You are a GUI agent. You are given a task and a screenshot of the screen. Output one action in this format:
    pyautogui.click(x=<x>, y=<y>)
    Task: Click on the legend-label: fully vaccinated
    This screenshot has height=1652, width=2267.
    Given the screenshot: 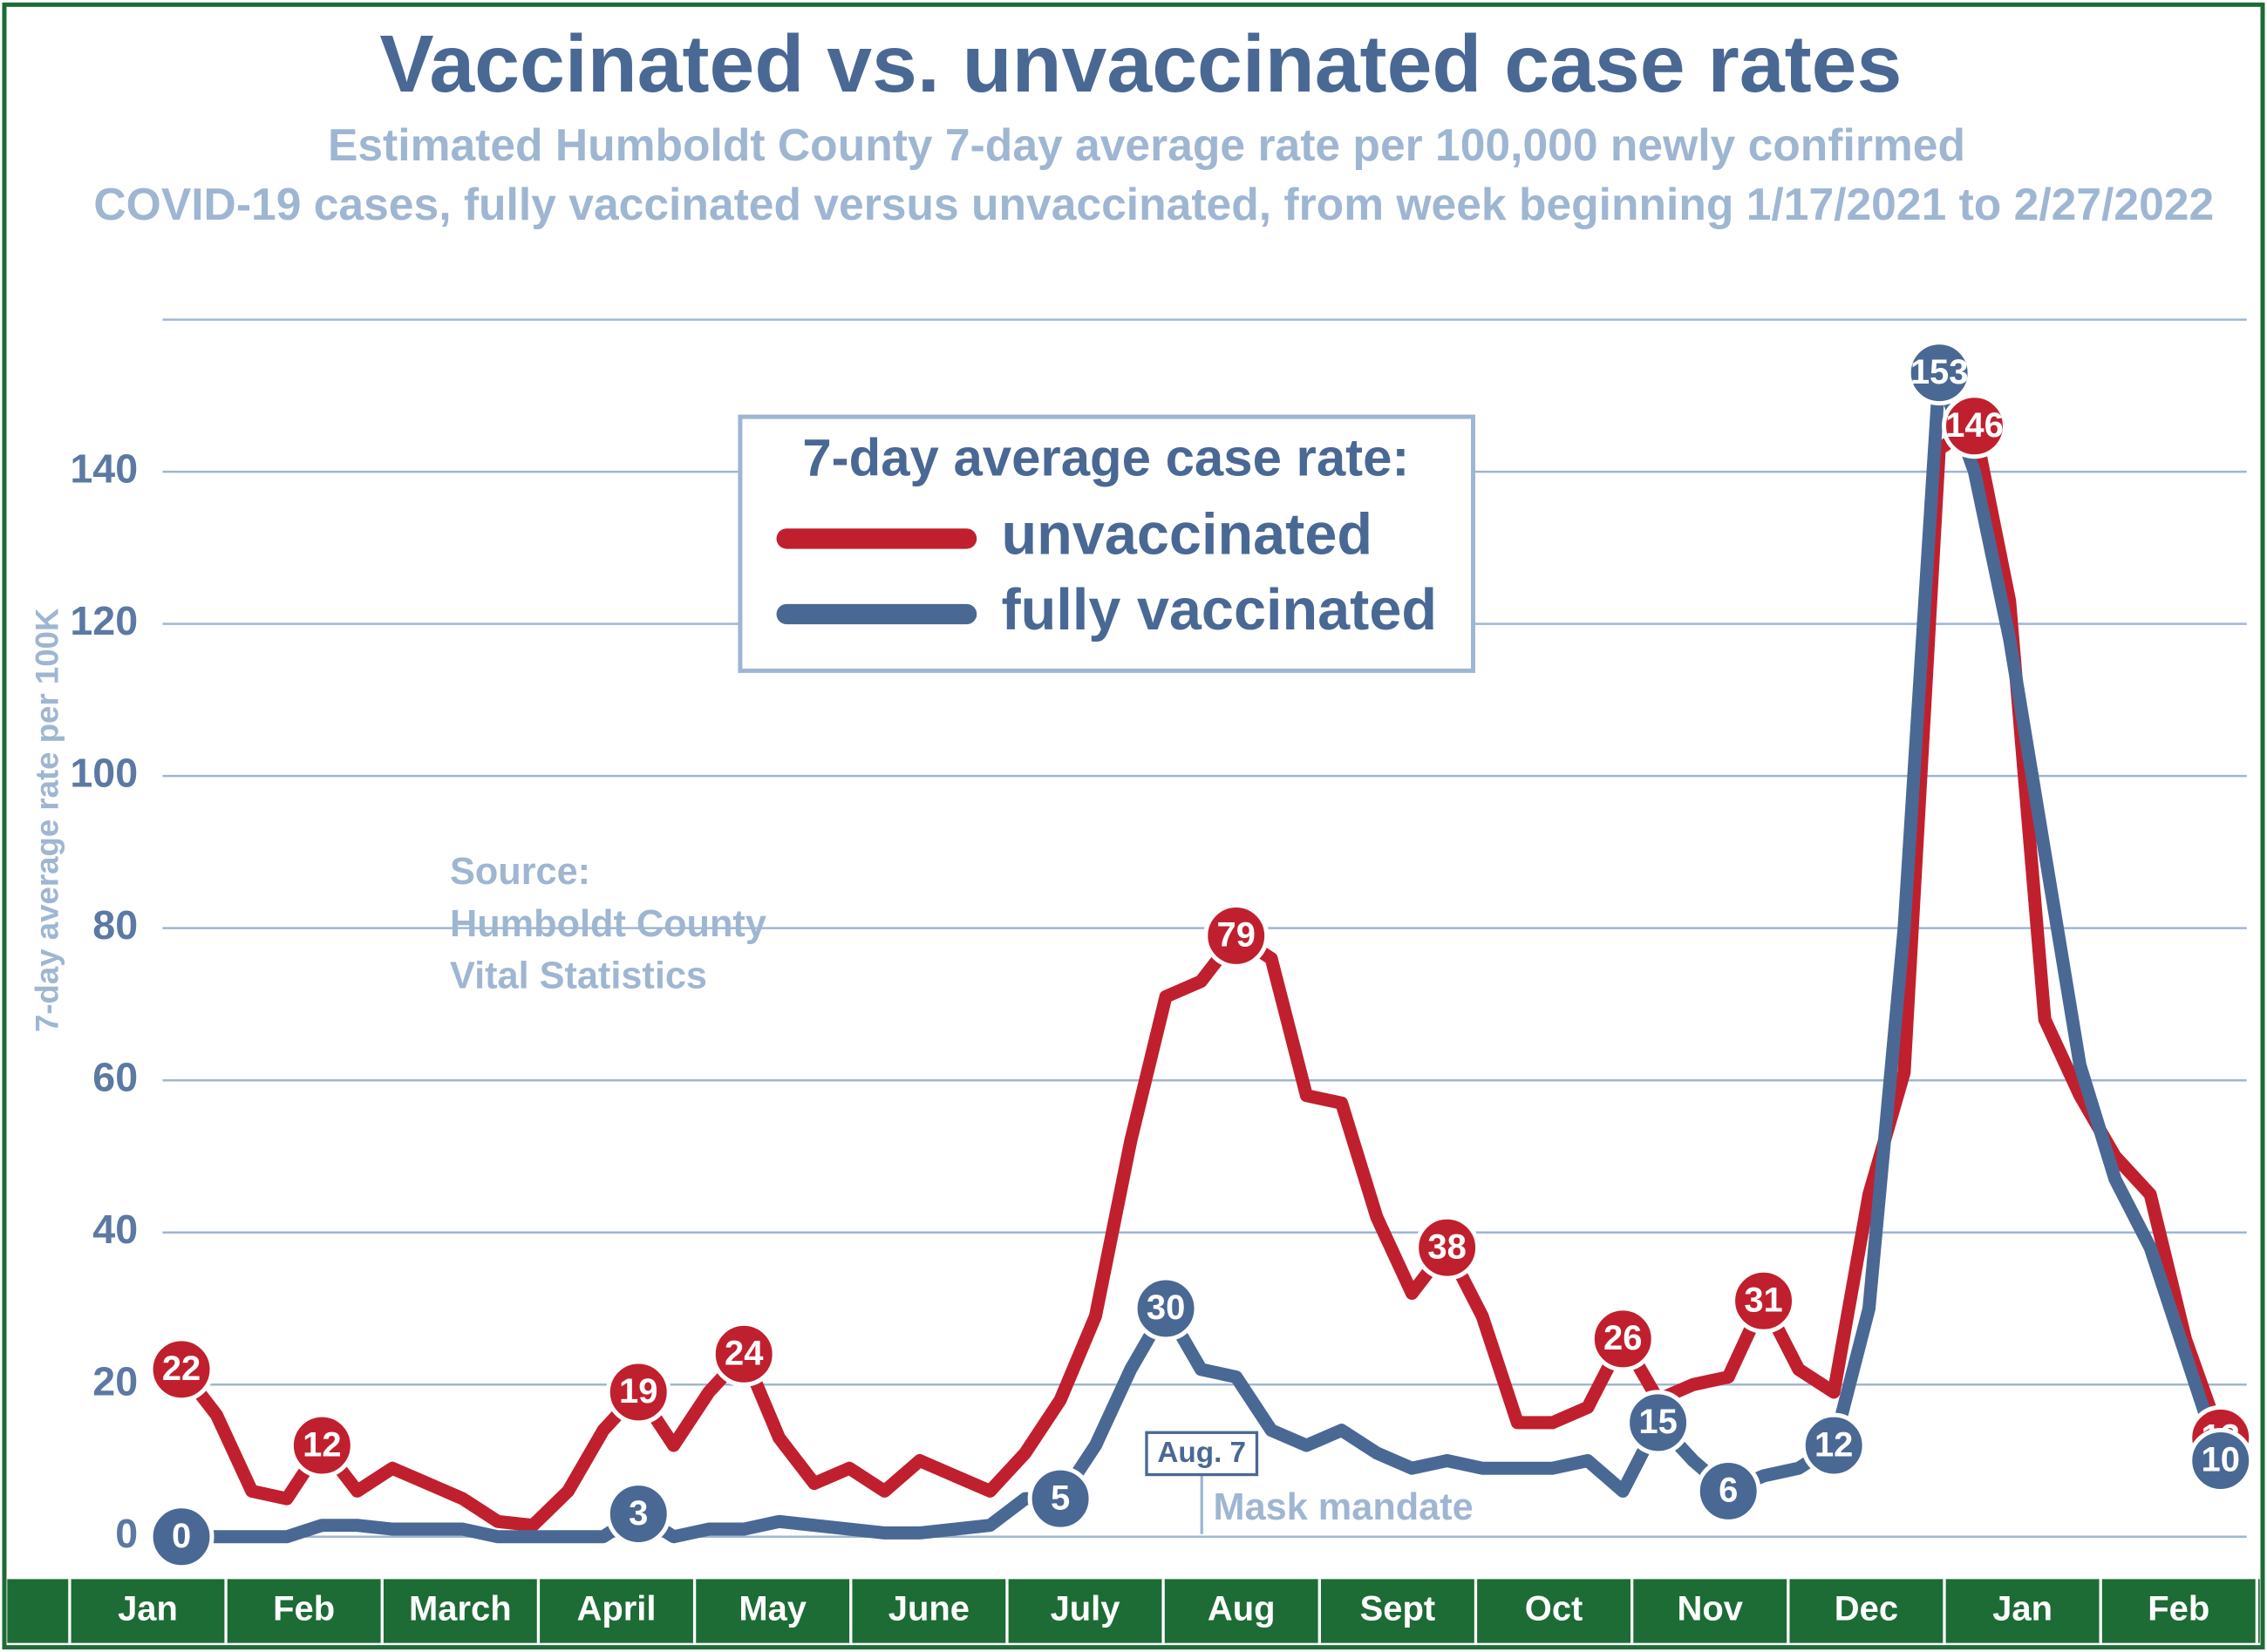 What is the action you would take?
    pyautogui.click(x=1220, y=610)
    